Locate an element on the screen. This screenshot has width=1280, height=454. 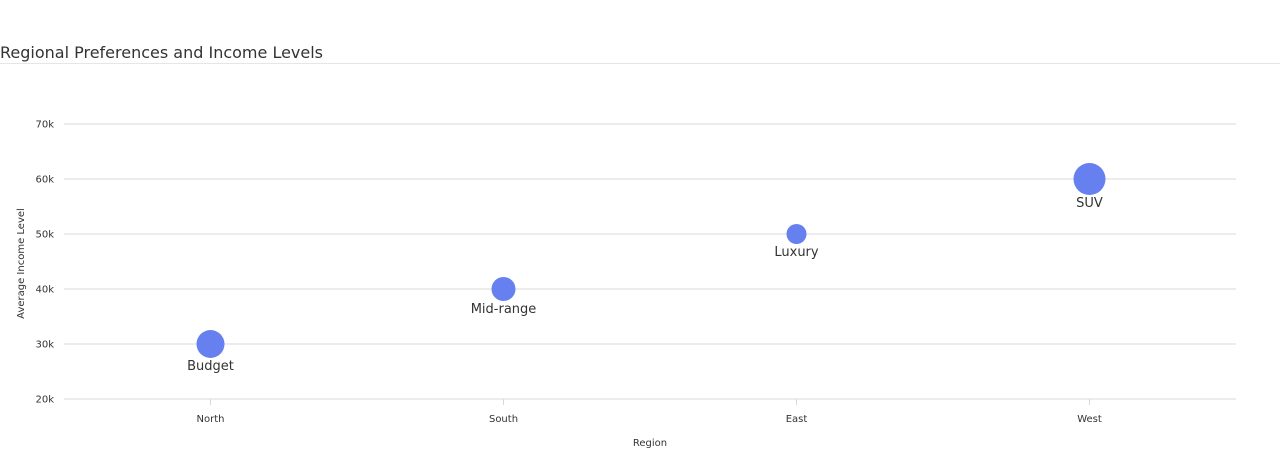
y-axis-title: Average Income Level is located at coordinates (21, 263).